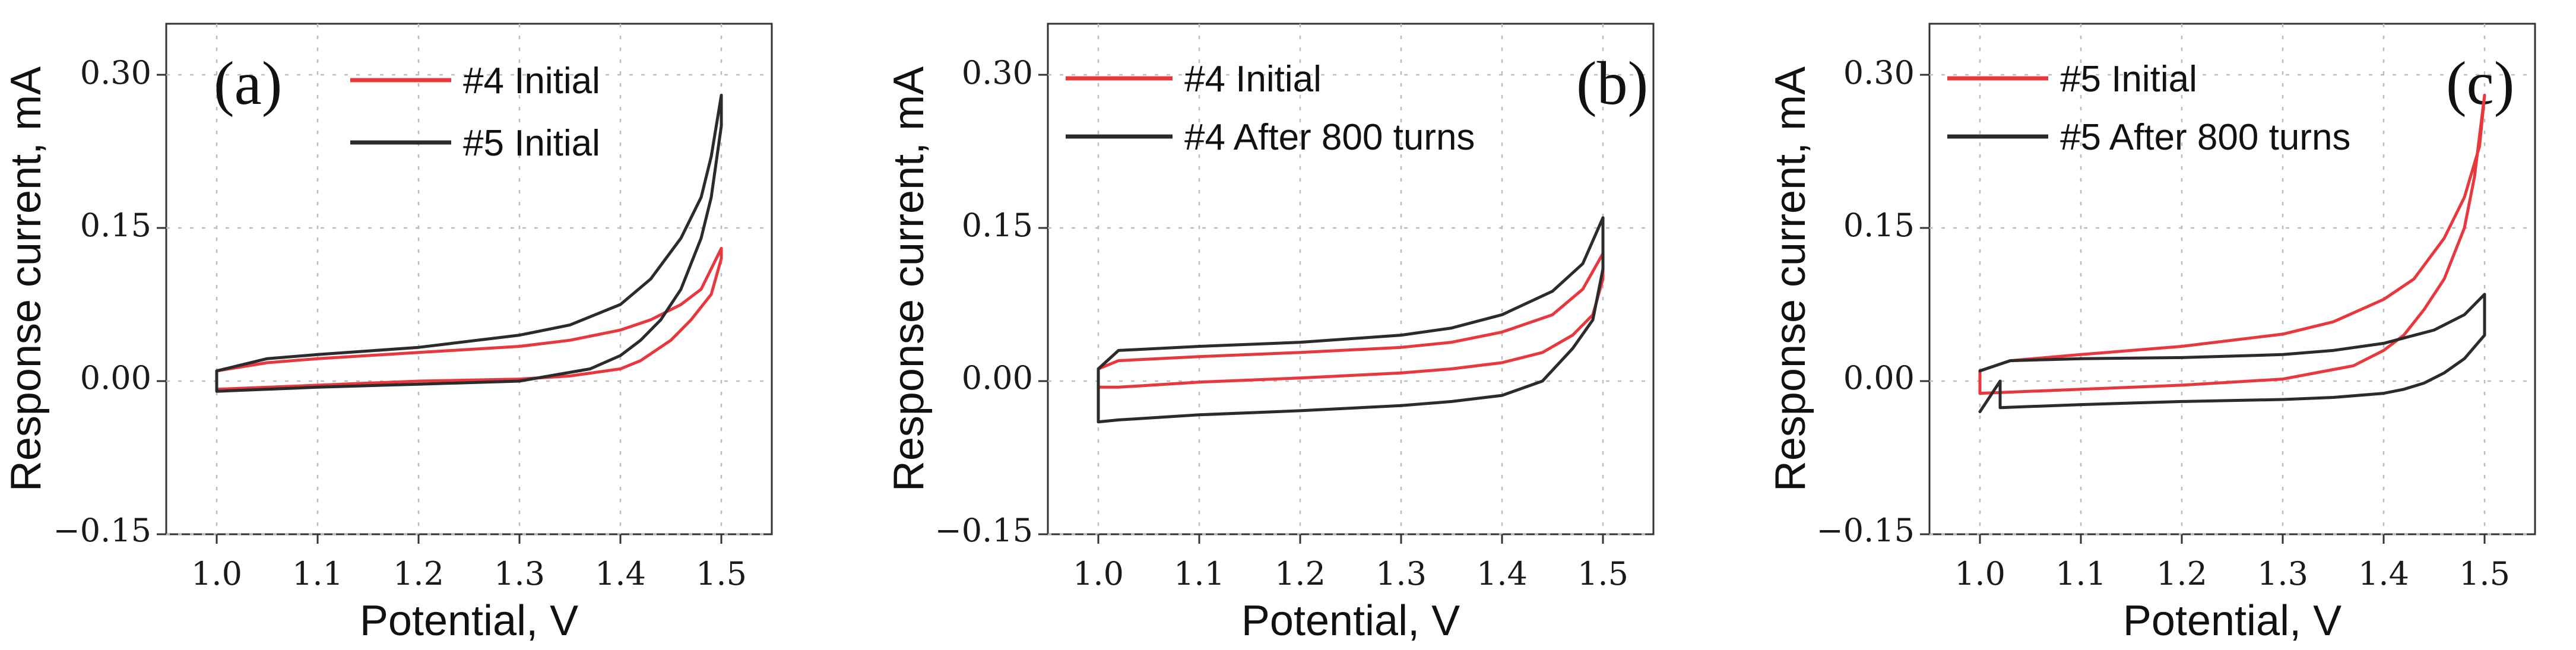 The height and width of the screenshot is (650, 2576). I want to click on panel-a-ytick-label: 0.15, so click(116, 225).